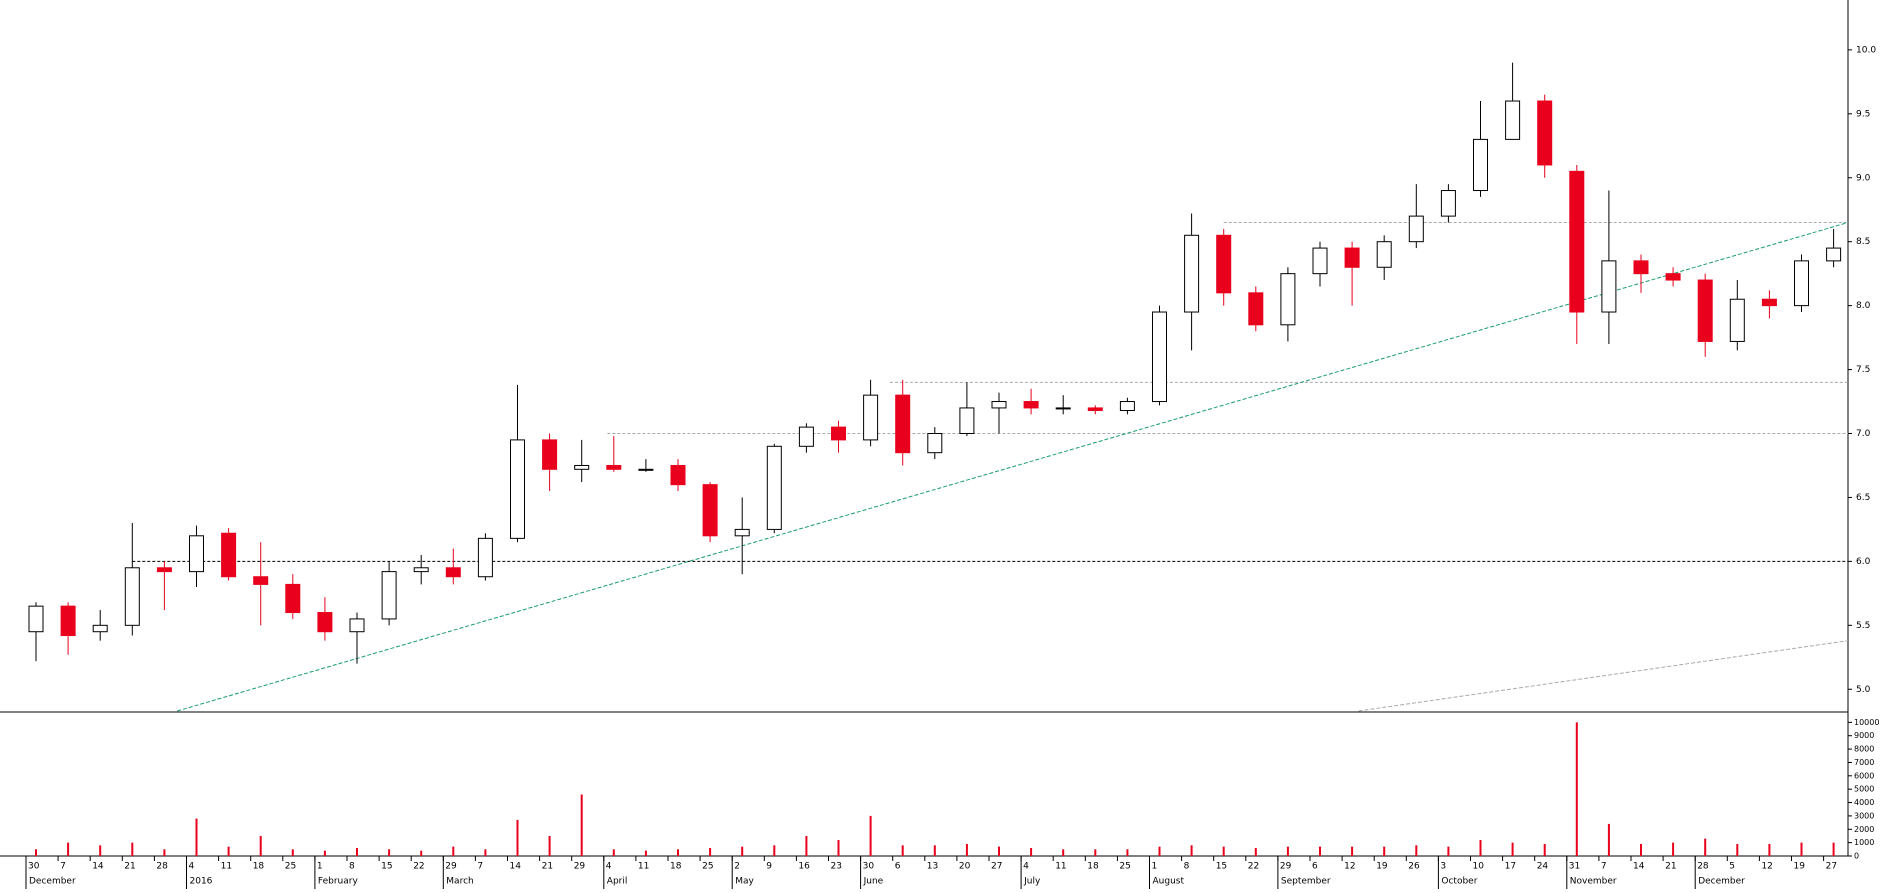 The width and height of the screenshot is (1883, 893). Describe the element at coordinates (1864, 762) in the screenshot. I see `y-tick-label: 7000` at that location.